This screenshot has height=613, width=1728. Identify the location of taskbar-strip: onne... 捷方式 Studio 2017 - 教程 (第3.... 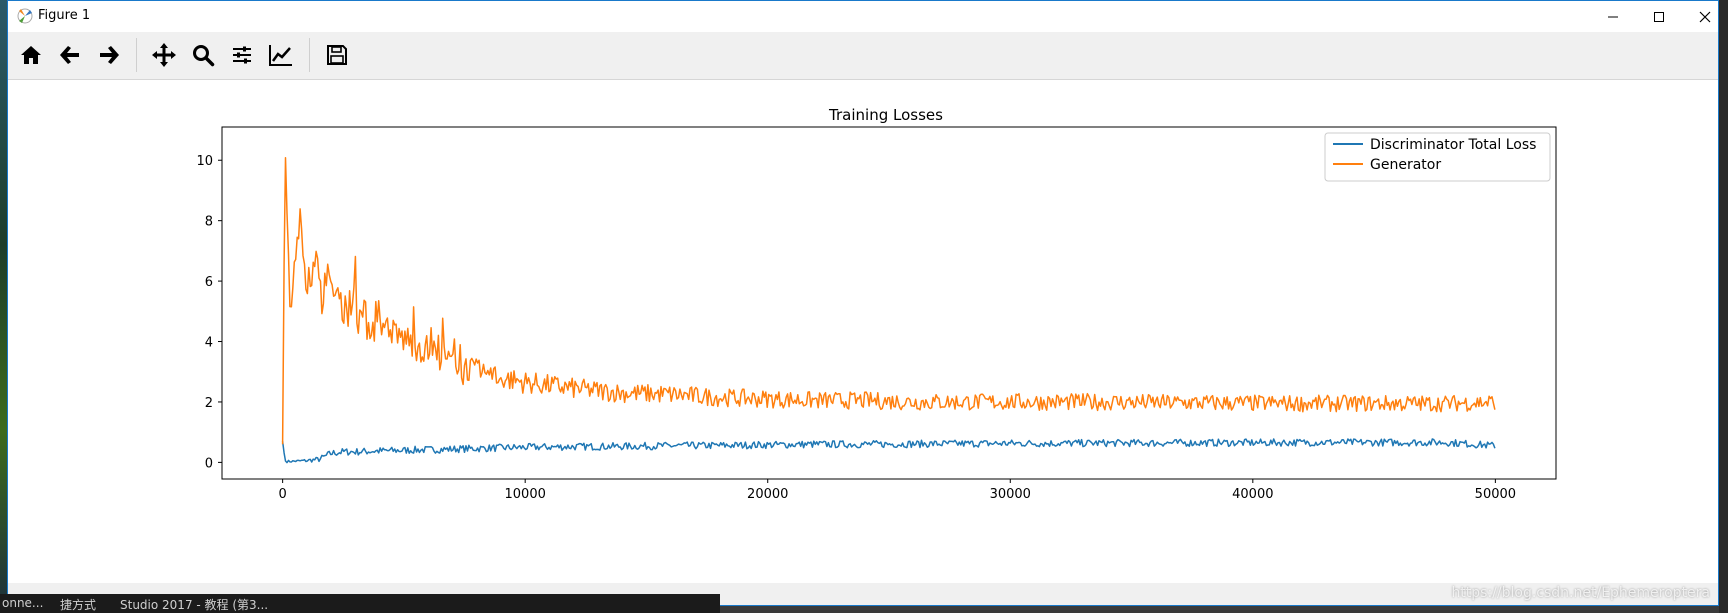
(360, 603).